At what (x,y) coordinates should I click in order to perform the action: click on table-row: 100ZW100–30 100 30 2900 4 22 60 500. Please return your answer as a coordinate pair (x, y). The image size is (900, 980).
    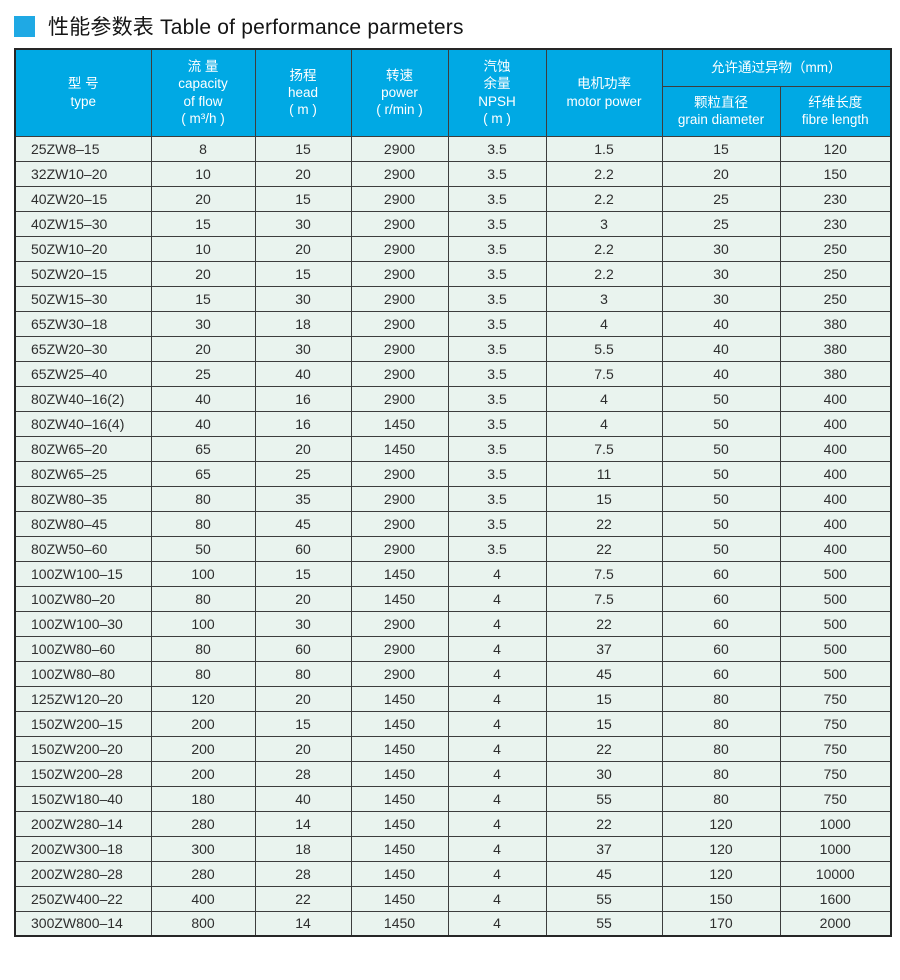
    Looking at the image, I should click on (453, 623).